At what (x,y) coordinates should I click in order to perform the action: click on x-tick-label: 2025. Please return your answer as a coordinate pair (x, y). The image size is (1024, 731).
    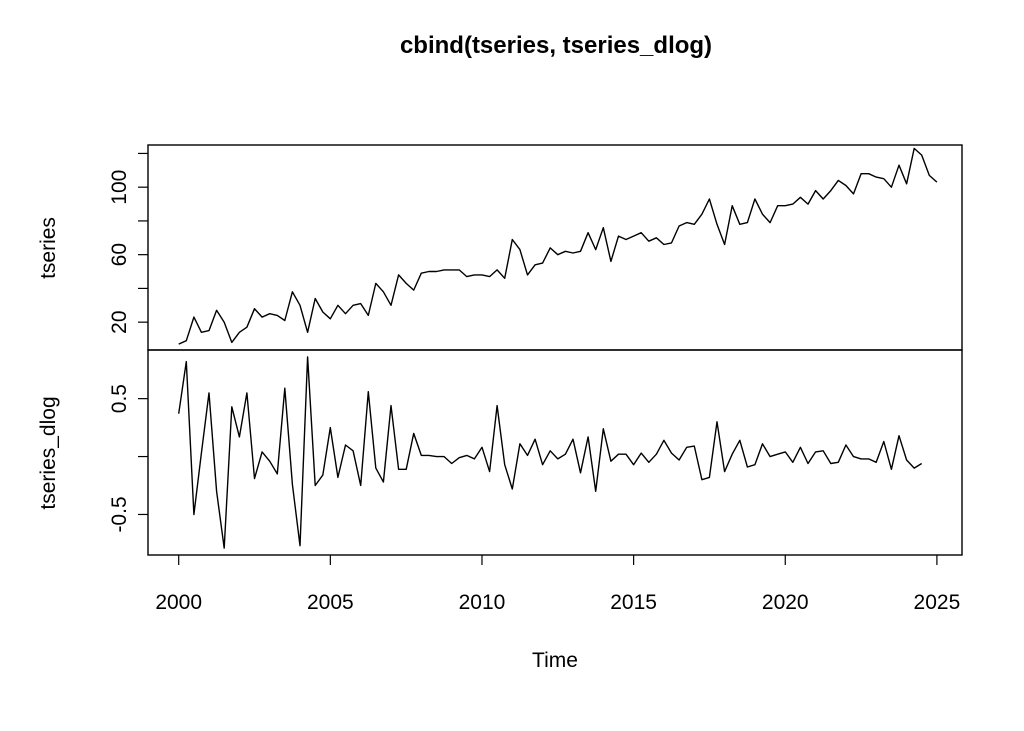
    Looking at the image, I should click on (937, 602).